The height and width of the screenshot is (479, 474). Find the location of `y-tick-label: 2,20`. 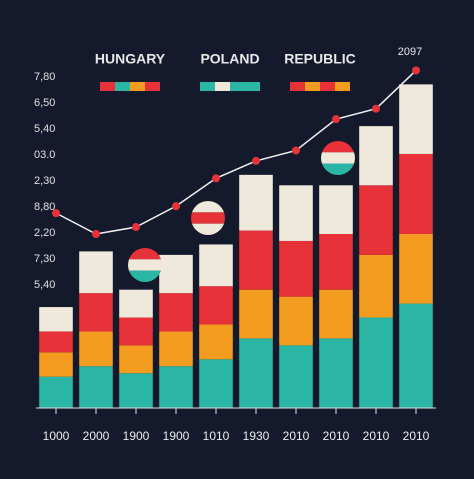

y-tick-label: 2,20 is located at coordinates (44, 233).